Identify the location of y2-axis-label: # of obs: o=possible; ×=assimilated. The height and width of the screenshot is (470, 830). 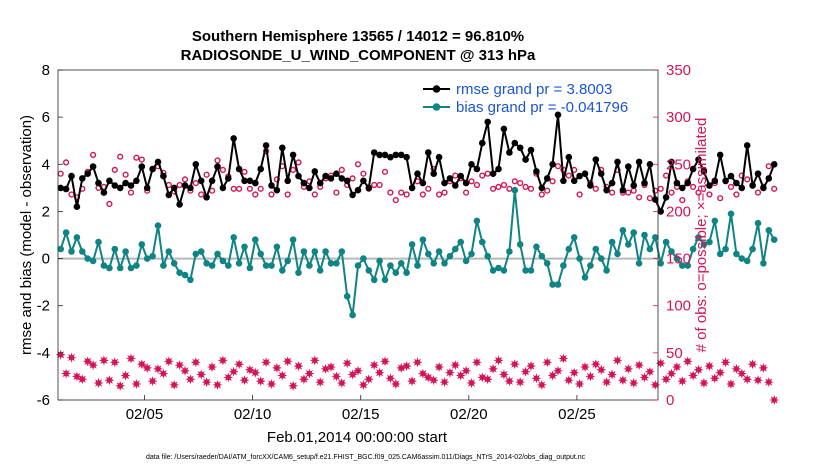
(701, 235).